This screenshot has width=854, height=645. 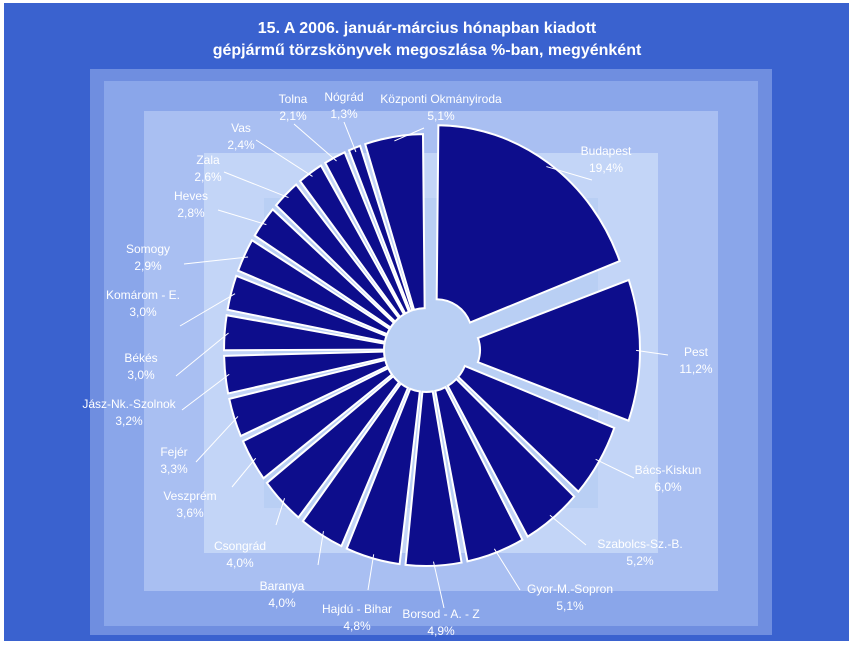 I want to click on pie-slice-pest, so click(x=558, y=350).